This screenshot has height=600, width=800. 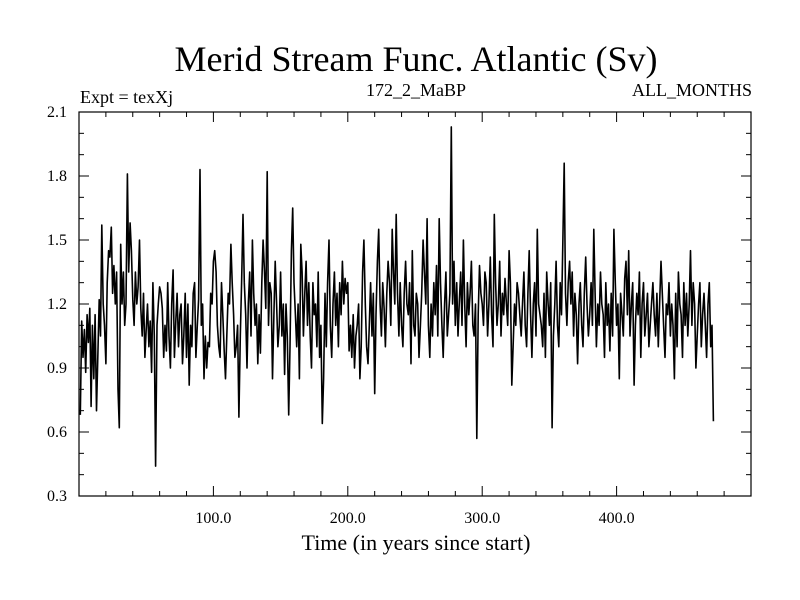 I want to click on y-tick-label: 2.1, so click(x=57, y=112).